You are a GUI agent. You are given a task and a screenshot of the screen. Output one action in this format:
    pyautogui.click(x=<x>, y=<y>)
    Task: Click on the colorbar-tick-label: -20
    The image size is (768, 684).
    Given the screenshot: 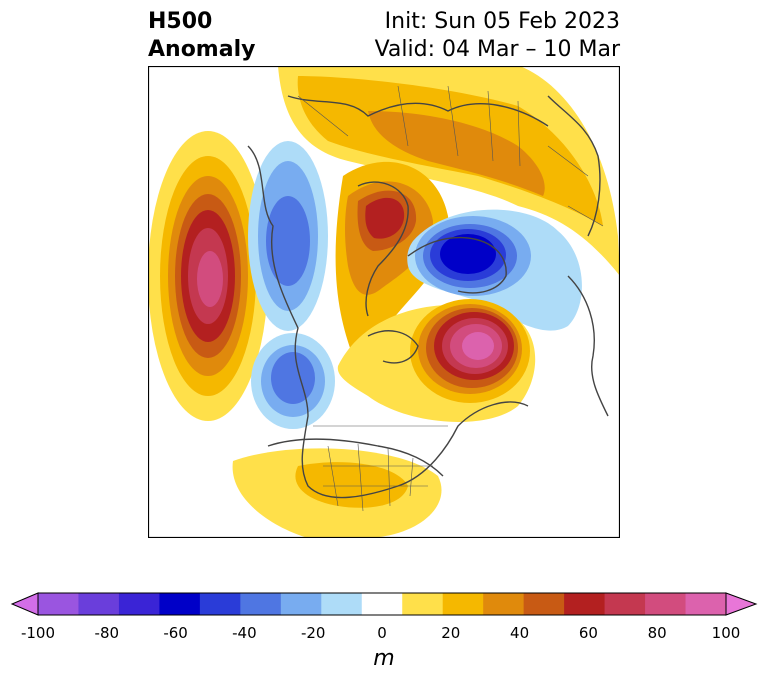 What is the action you would take?
    pyautogui.click(x=313, y=633)
    